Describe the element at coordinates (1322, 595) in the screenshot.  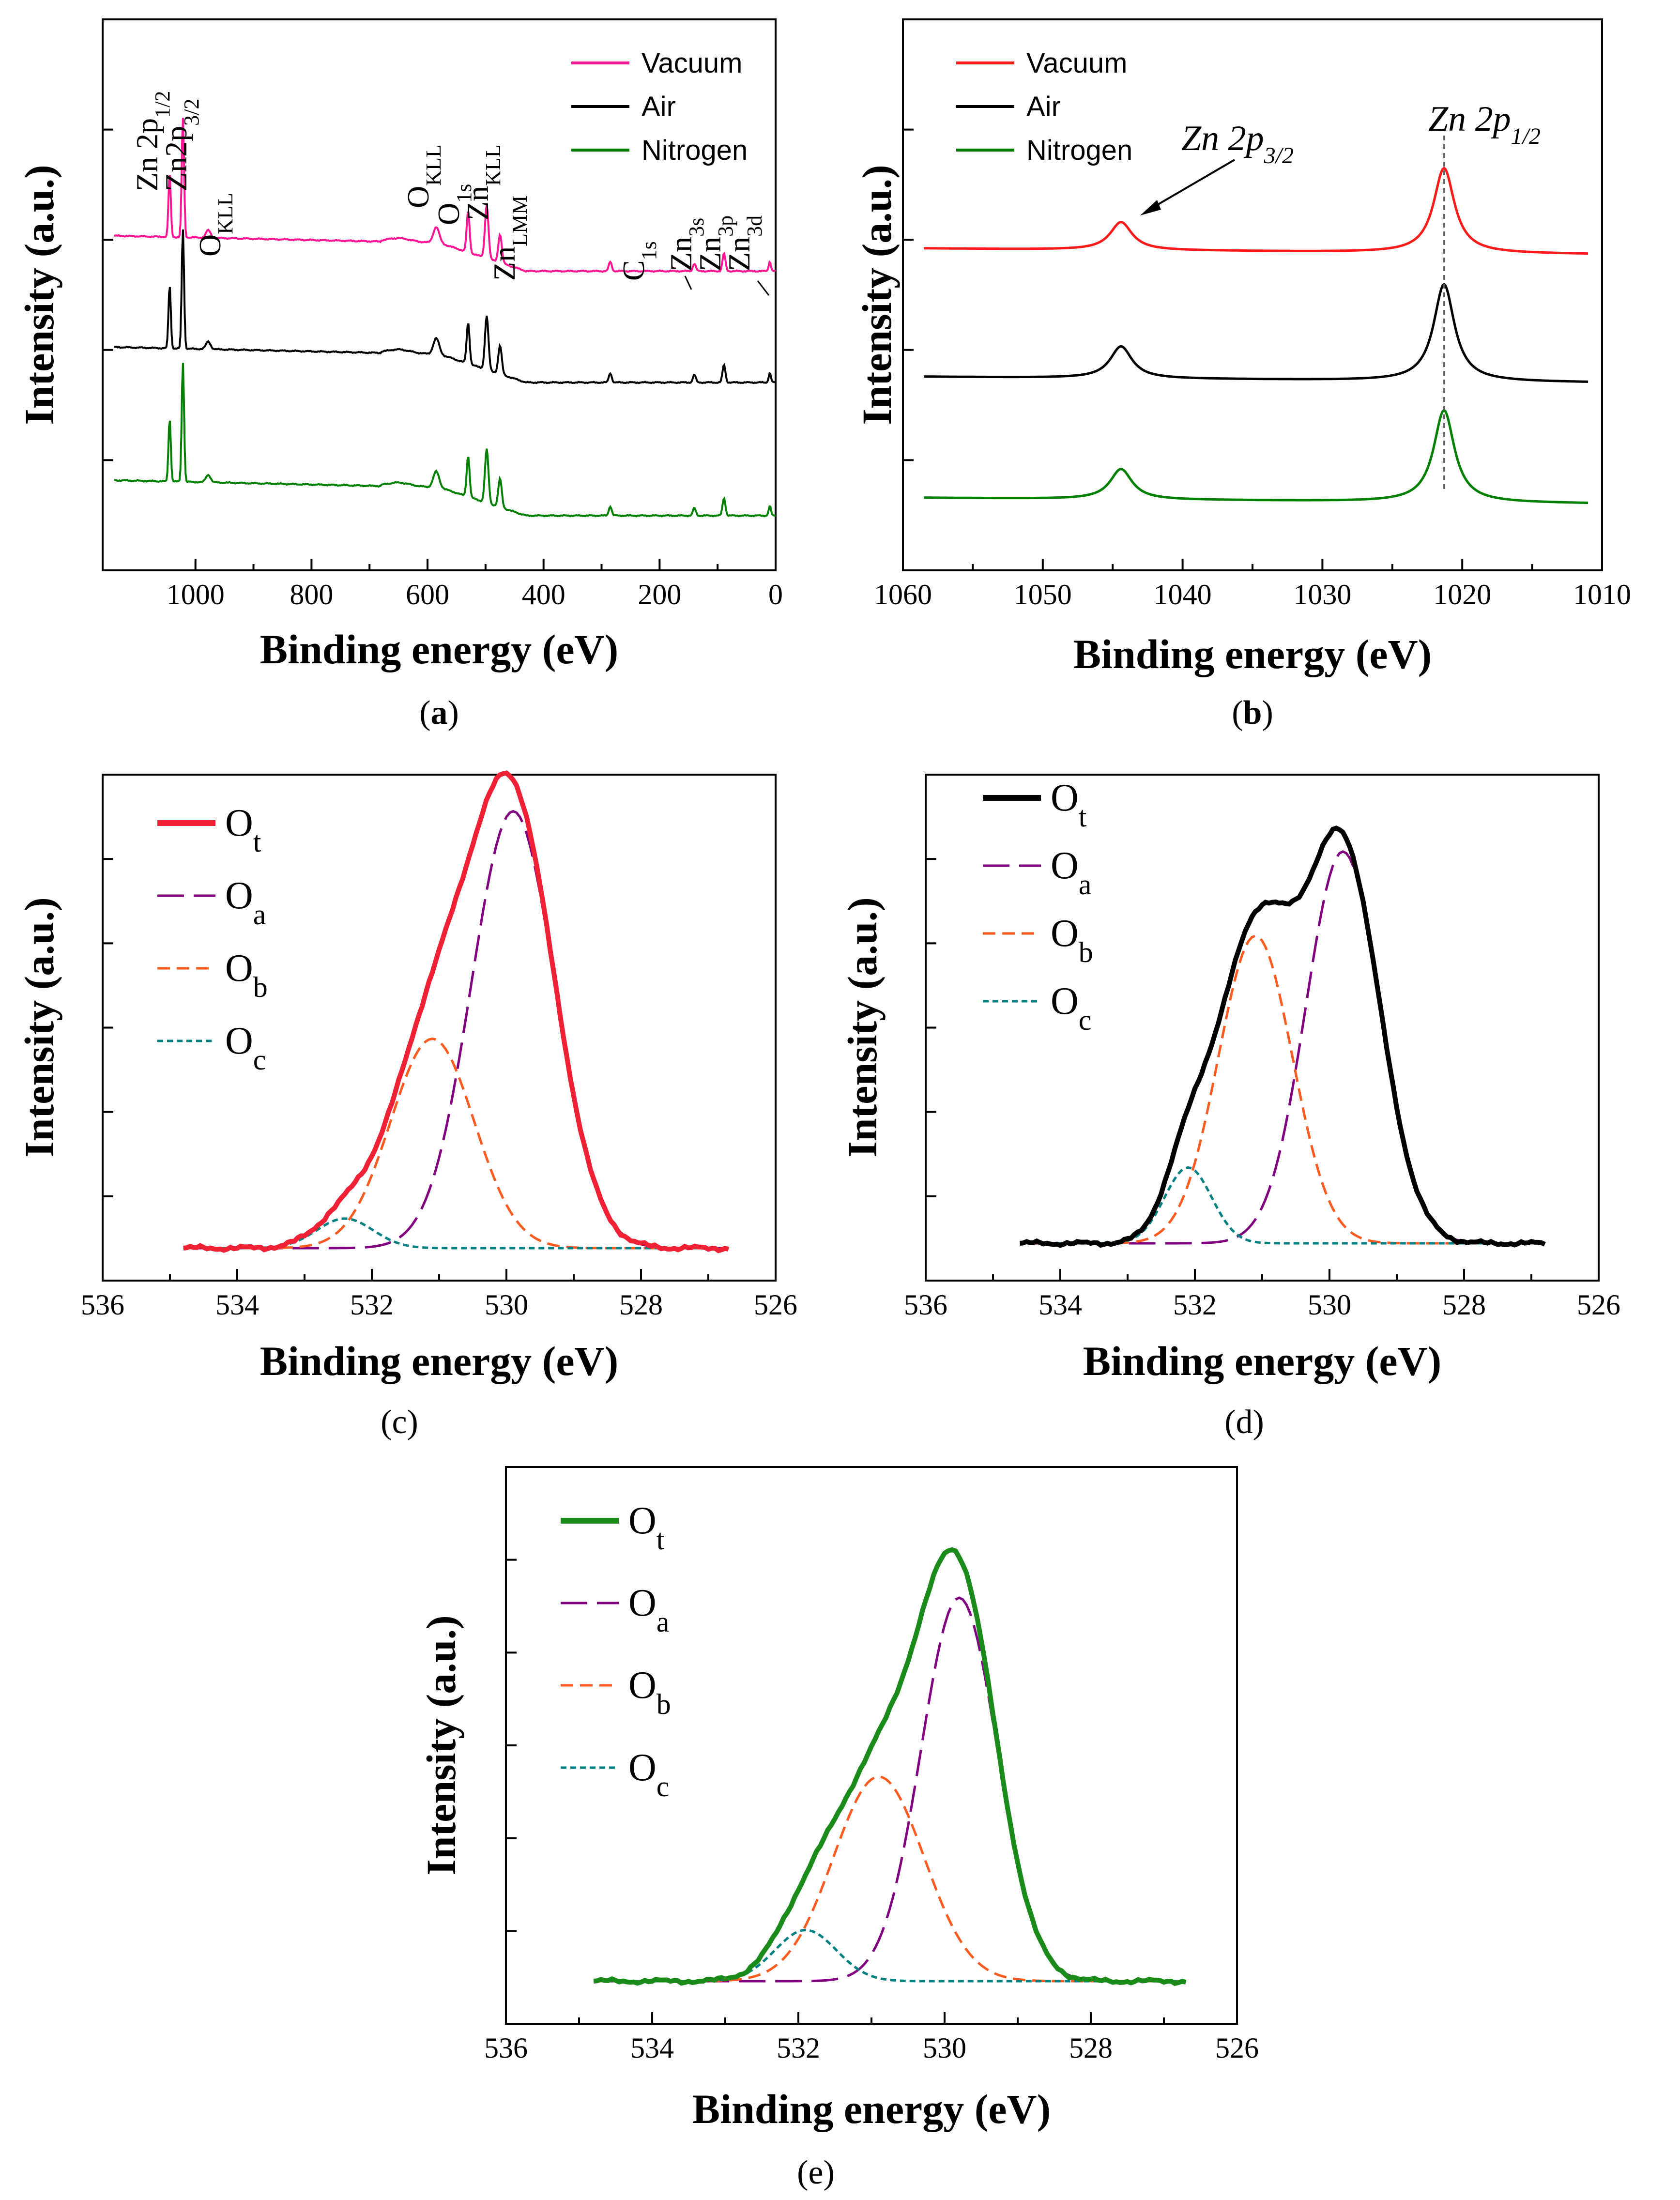
I see `panel-b-xtick-label: 1030` at that location.